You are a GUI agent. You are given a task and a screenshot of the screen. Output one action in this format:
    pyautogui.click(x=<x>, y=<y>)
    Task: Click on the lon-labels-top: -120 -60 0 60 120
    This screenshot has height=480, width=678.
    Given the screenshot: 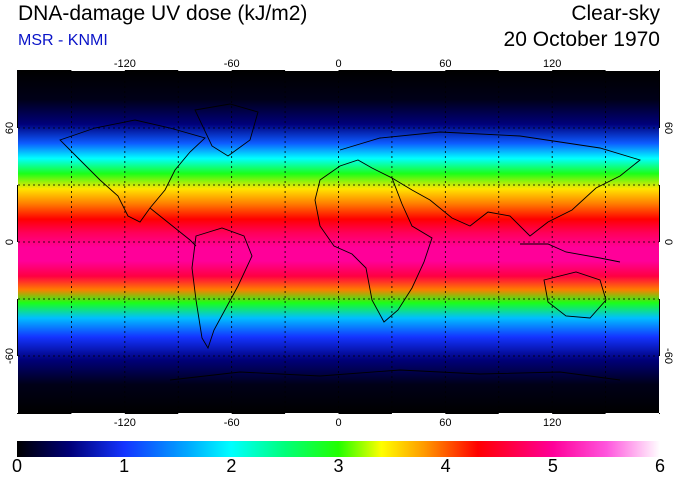 What is the action you would take?
    pyautogui.click(x=338, y=64)
    